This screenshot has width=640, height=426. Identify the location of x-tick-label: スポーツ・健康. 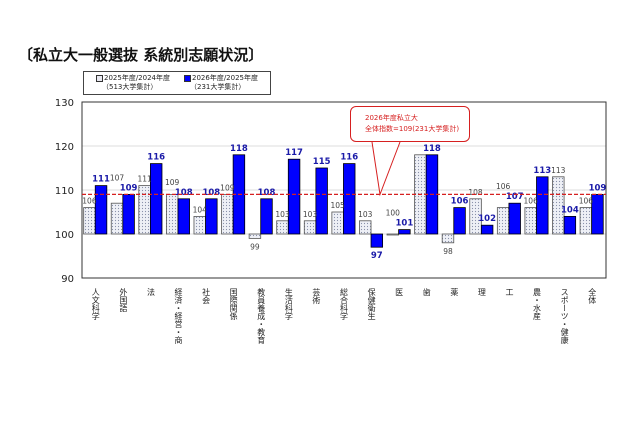
(564, 316).